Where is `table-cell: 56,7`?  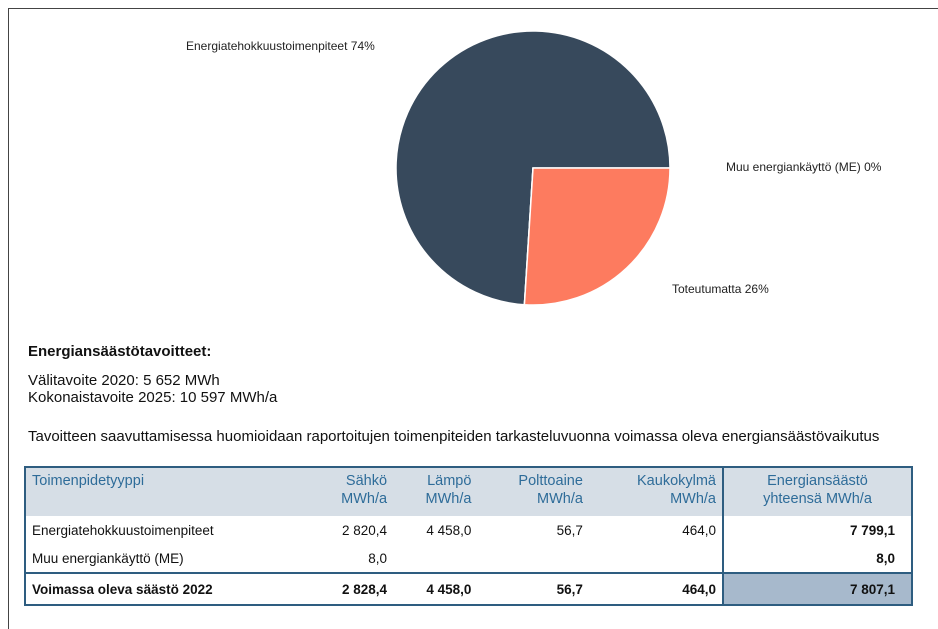
table-cell: 56,7 is located at coordinates (569, 530).